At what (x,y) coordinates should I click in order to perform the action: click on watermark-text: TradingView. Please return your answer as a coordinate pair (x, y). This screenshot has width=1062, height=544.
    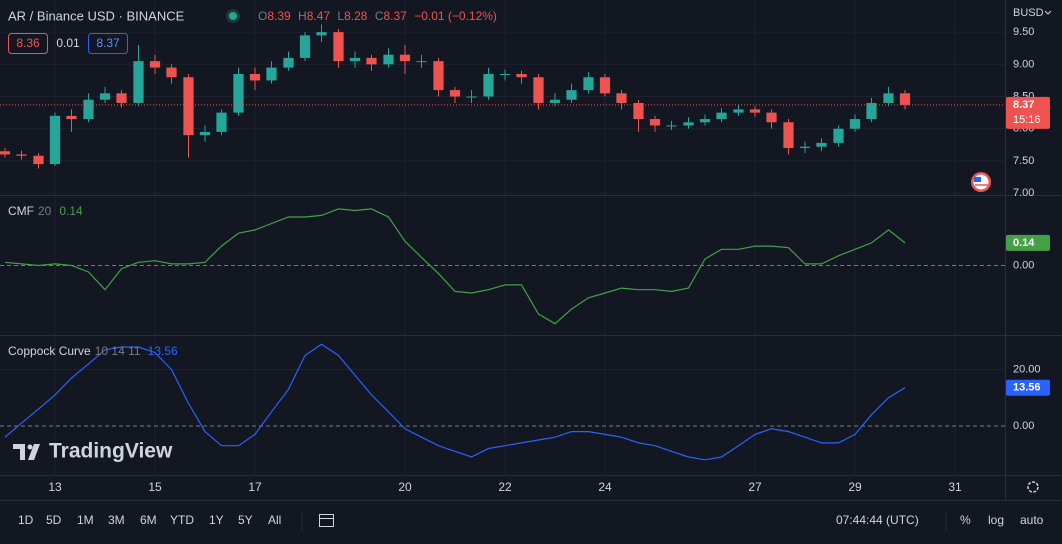
    Looking at the image, I should click on (111, 451).